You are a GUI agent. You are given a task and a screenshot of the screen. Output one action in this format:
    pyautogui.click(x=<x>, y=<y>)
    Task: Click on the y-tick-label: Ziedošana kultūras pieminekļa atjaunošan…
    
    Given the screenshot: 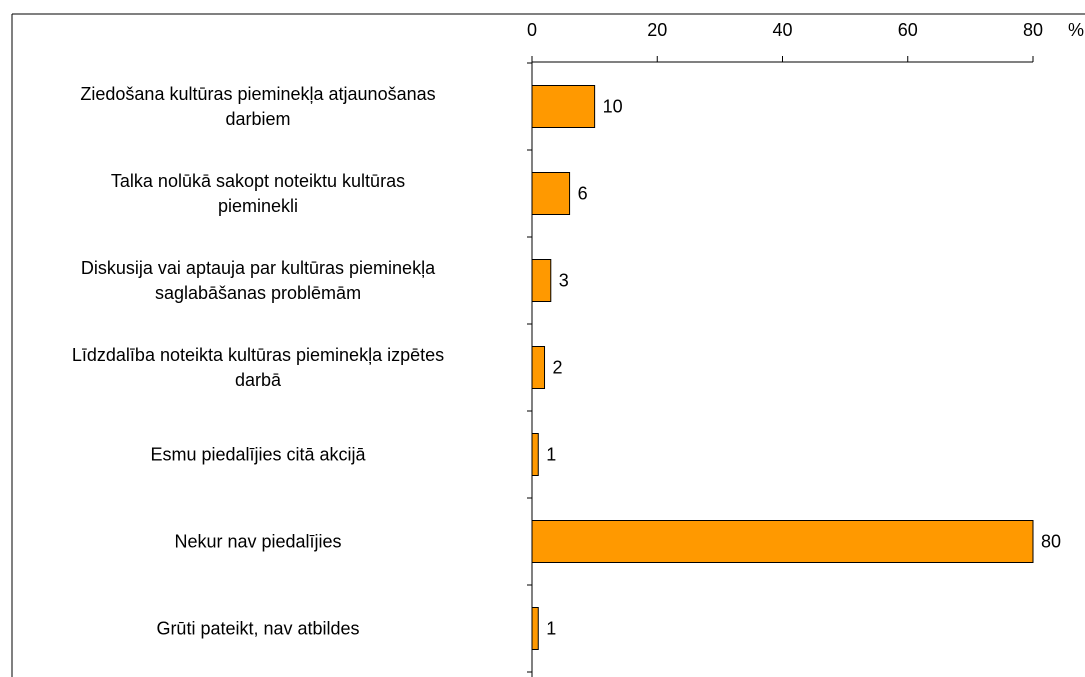 What is the action you would take?
    pyautogui.click(x=258, y=106)
    